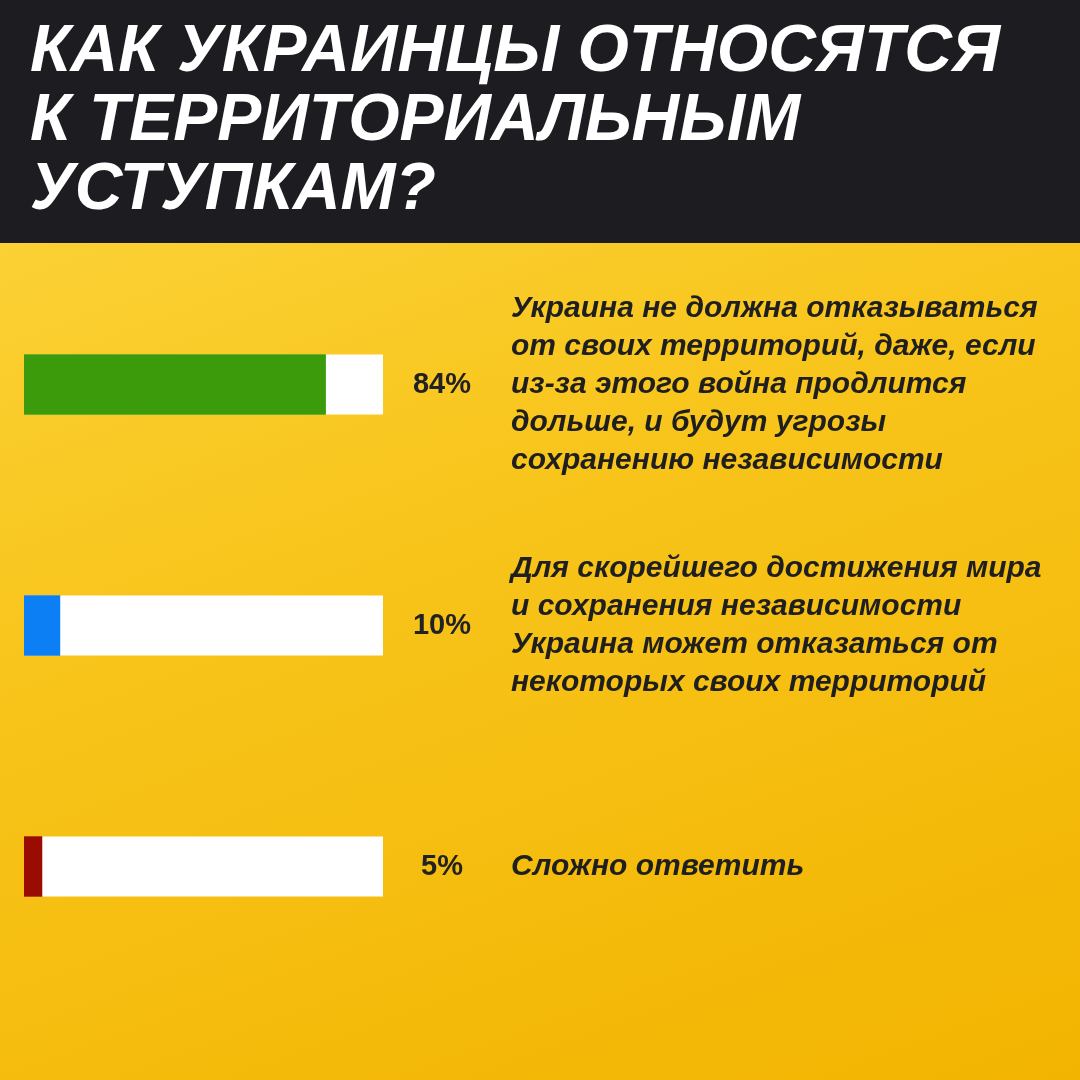  What do you see at coordinates (442, 623) in the screenshot?
I see `data-label: 10%` at bounding box center [442, 623].